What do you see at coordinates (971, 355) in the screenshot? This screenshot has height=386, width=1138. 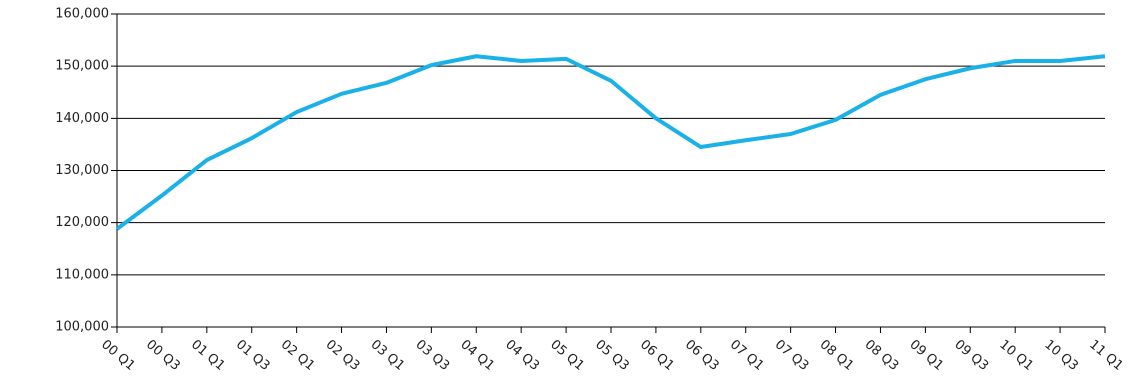 I see `x-tick-label: 09 Q3` at bounding box center [971, 355].